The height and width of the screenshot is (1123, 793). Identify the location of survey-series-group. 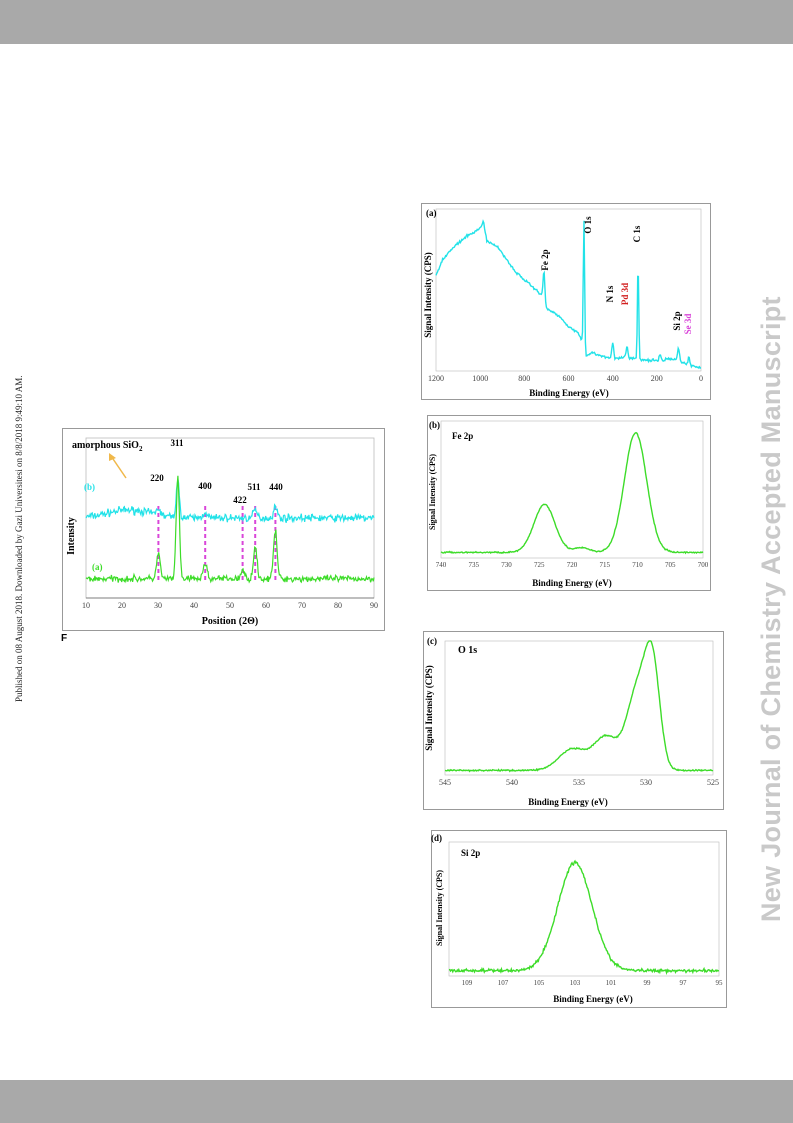
(568, 294).